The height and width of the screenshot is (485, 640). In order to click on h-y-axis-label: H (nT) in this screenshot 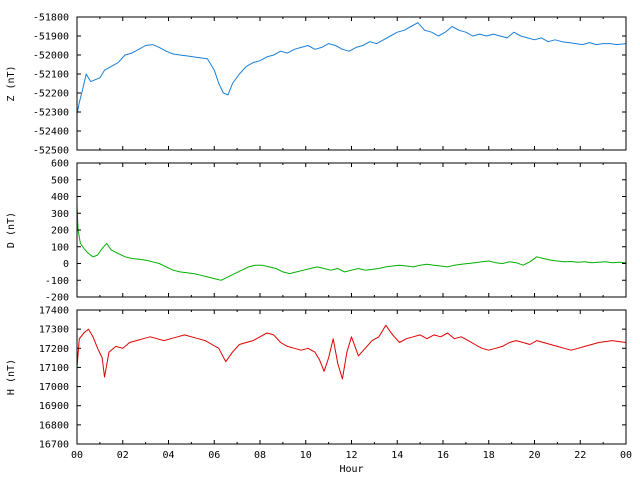, I will do `click(11, 377)`.